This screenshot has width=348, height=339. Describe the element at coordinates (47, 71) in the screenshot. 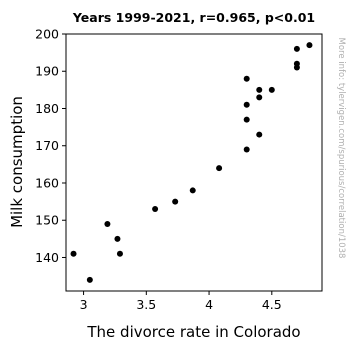

I see `y-tick-label: 190` at that location.